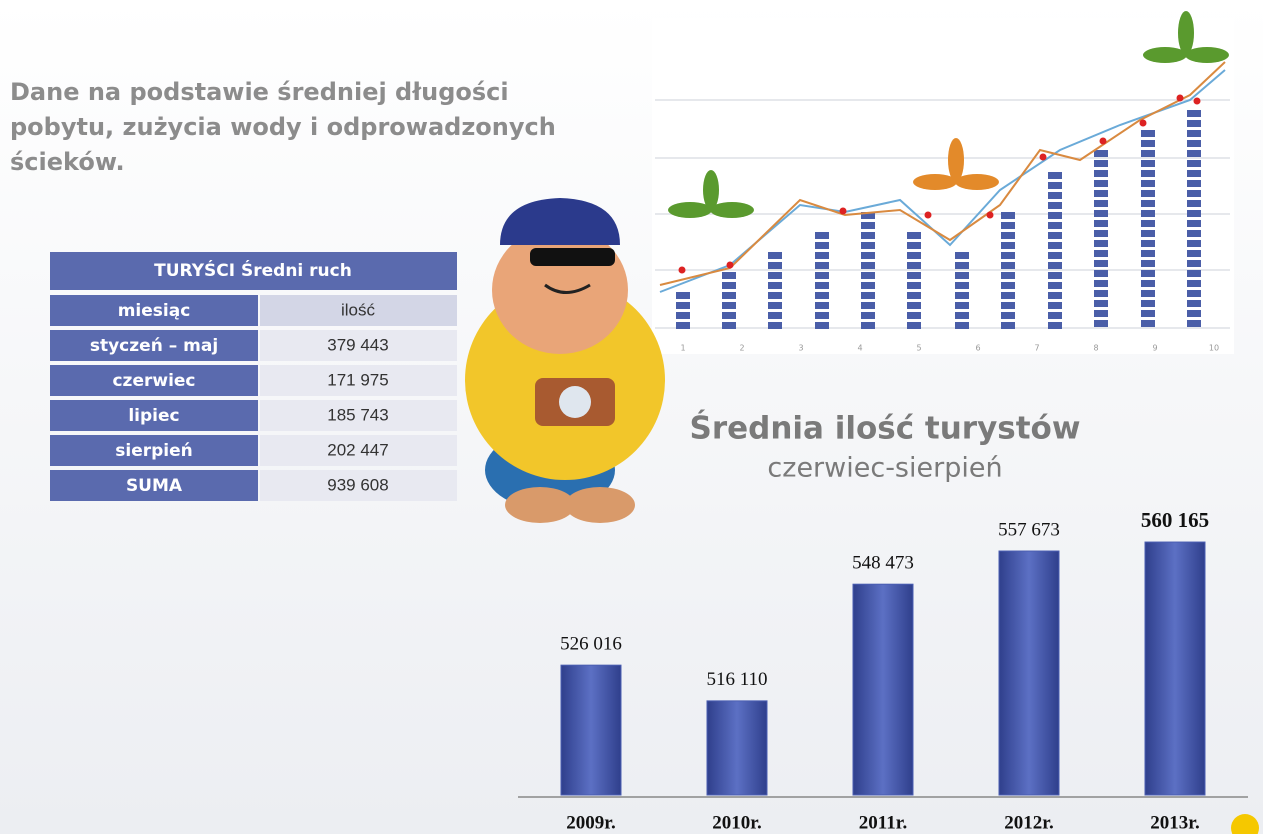  Describe the element at coordinates (1036, 348) in the screenshot. I see `illustration-label: 7` at that location.